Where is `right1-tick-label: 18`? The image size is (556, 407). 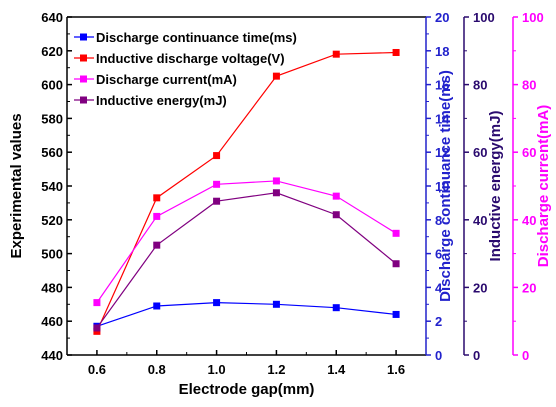
right1-tick-label: 18 is located at coordinates (442, 51).